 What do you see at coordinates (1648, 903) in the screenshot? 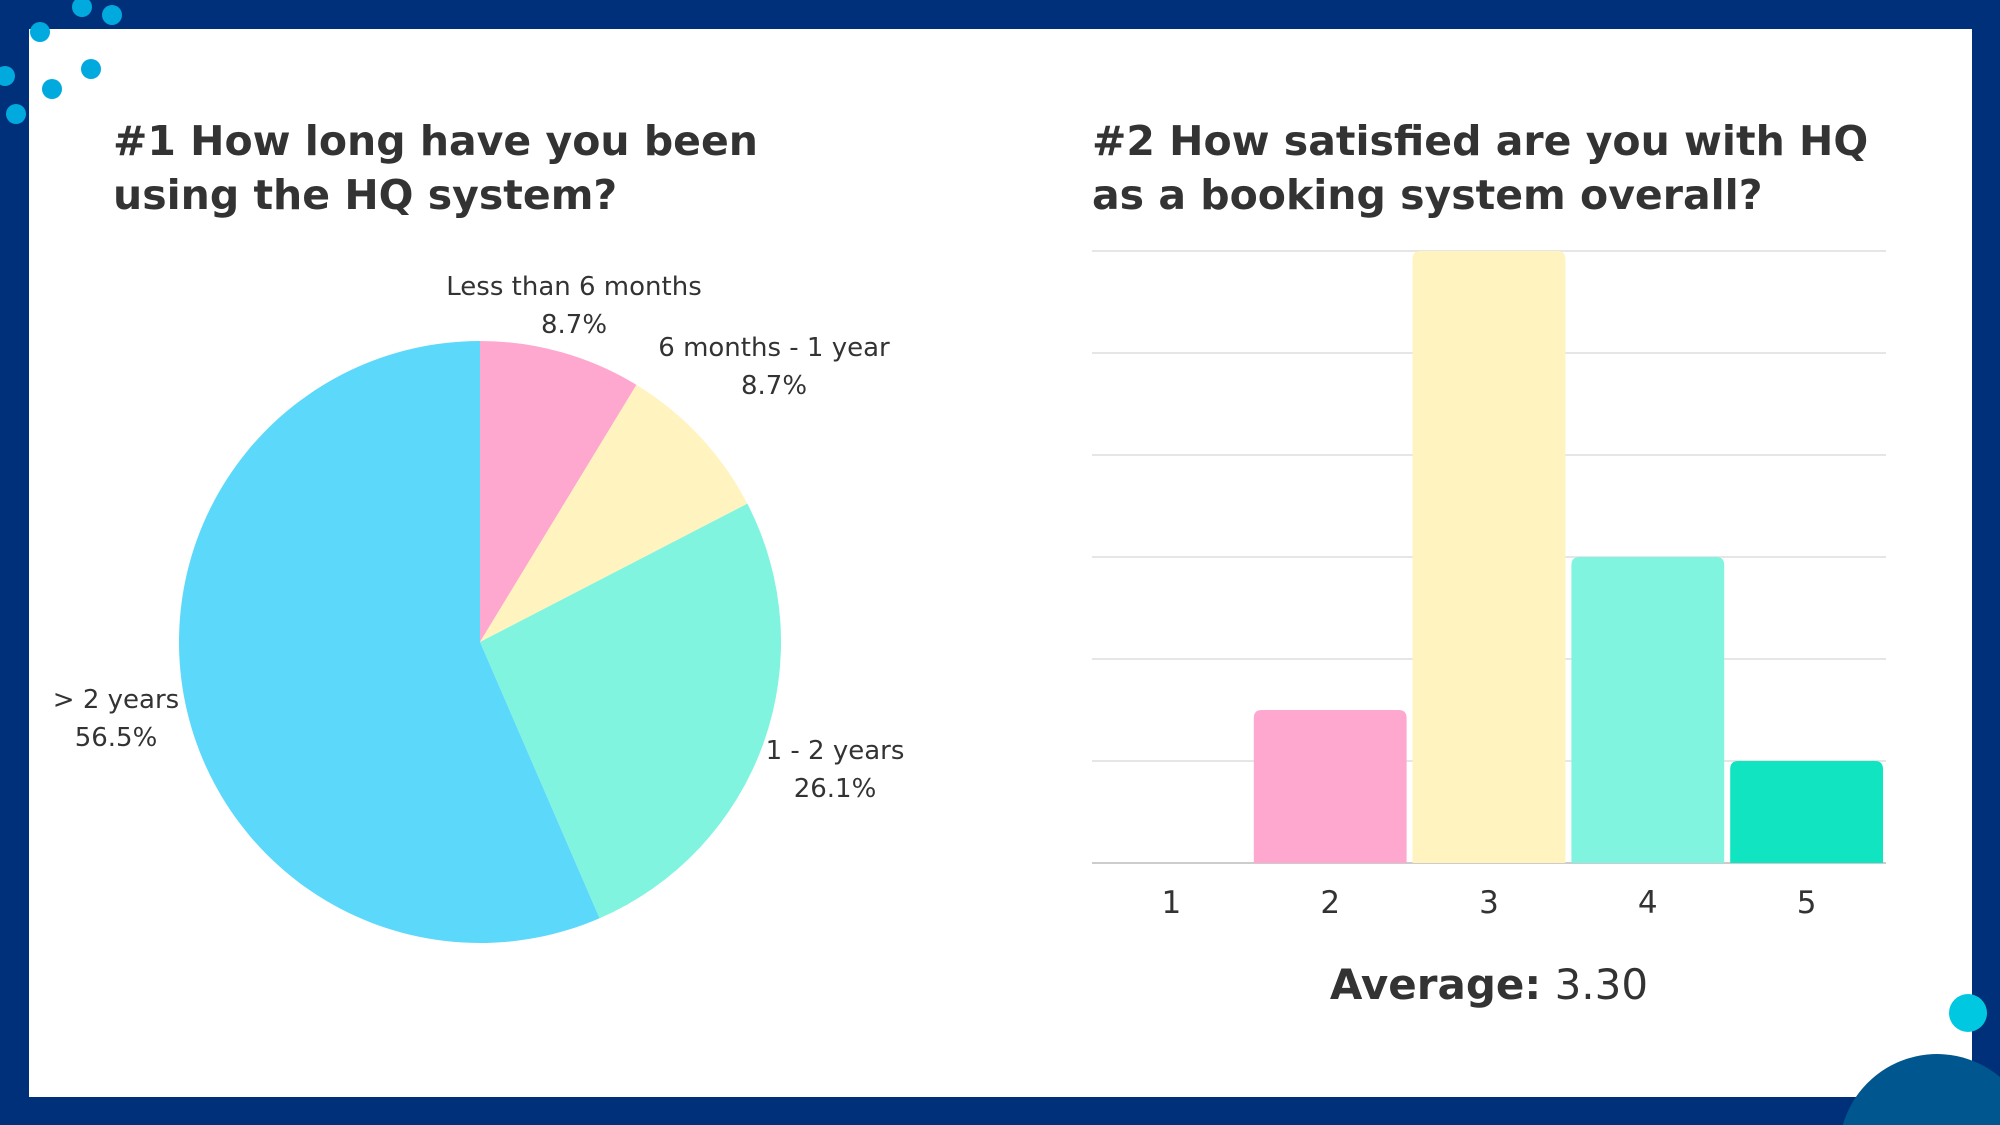
I see `x-tick-label: 4` at bounding box center [1648, 903].